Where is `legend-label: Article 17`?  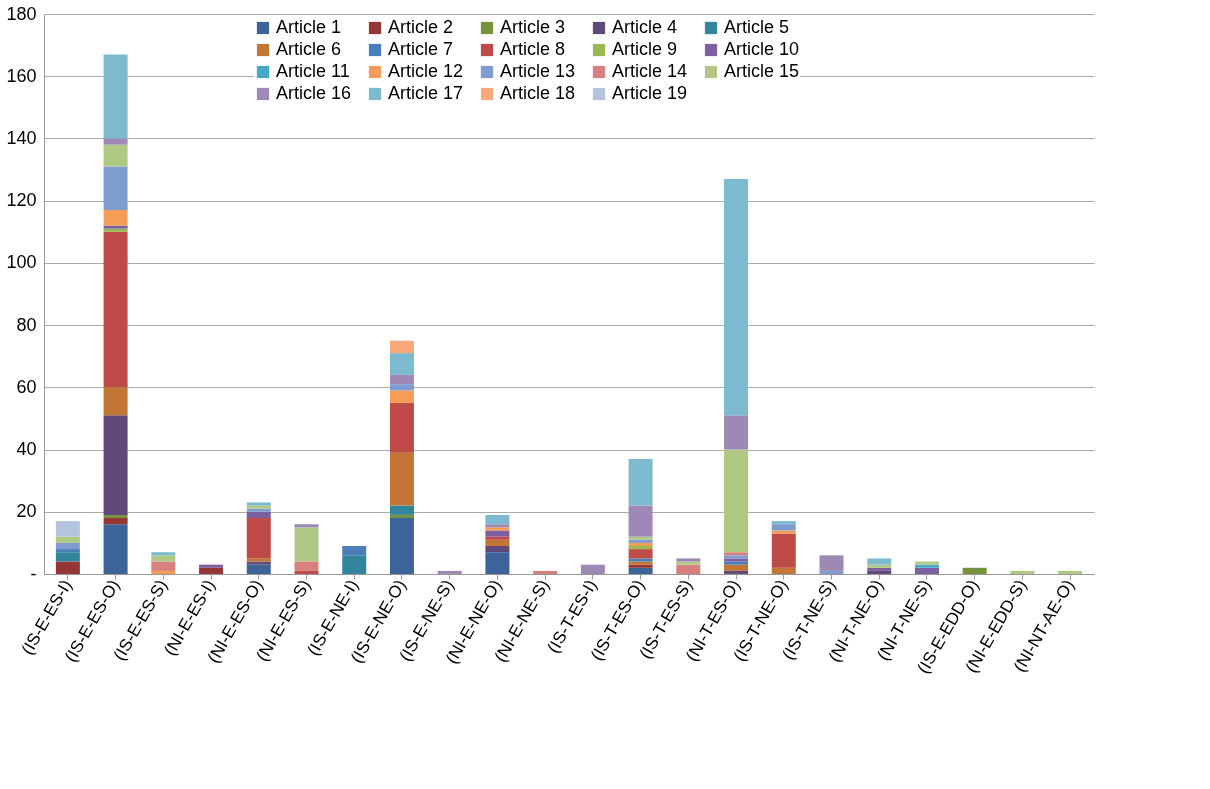 legend-label: Article 17 is located at coordinates (426, 93).